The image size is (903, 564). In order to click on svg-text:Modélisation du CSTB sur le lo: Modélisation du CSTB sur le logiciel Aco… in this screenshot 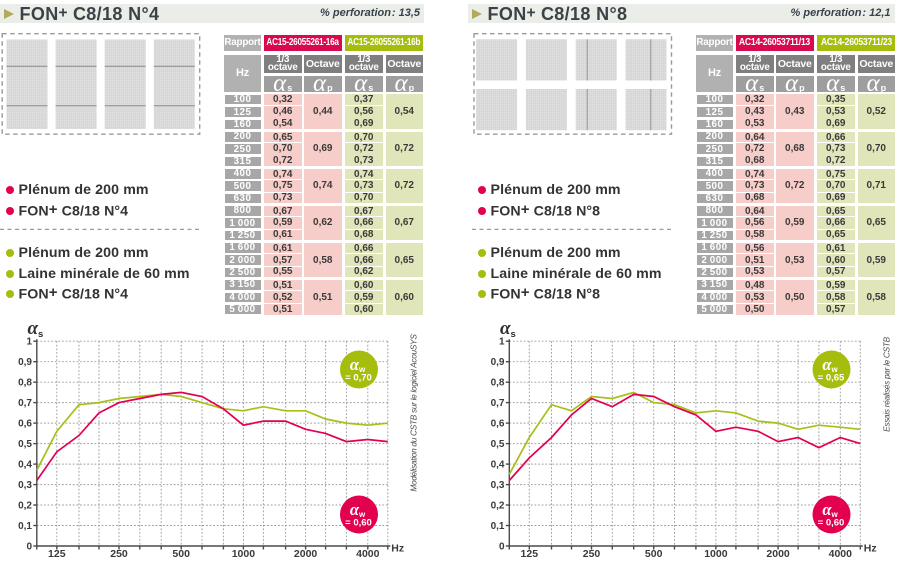, I will do `click(414, 413)`.